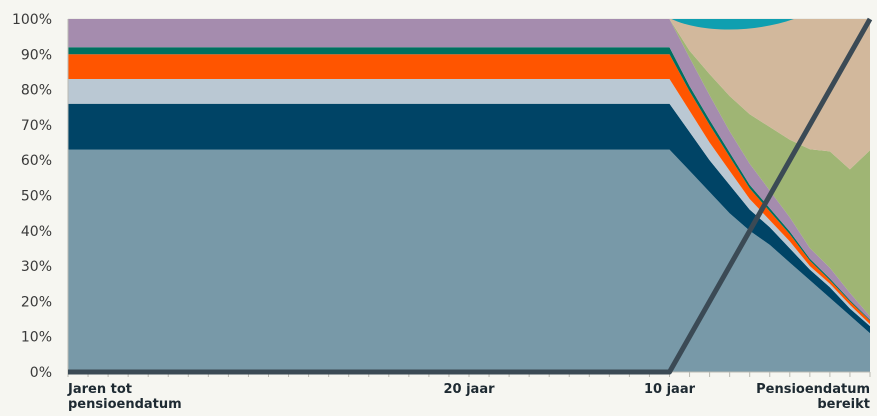 This screenshot has width=877, height=416. I want to click on x-tick-label: Jaren tot pensioendatum, so click(124, 397).